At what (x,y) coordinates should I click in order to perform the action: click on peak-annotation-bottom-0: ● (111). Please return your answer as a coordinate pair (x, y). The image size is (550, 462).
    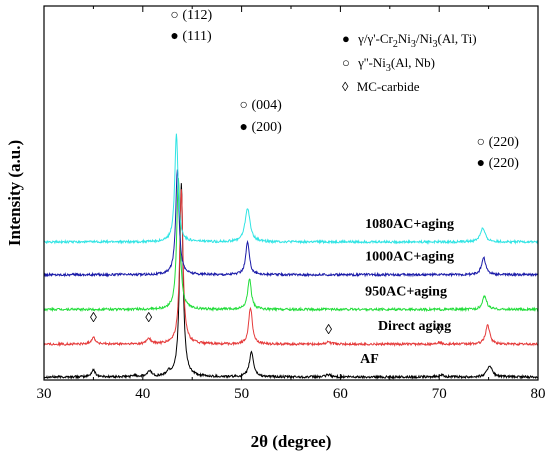
    Looking at the image, I should click on (191, 36).